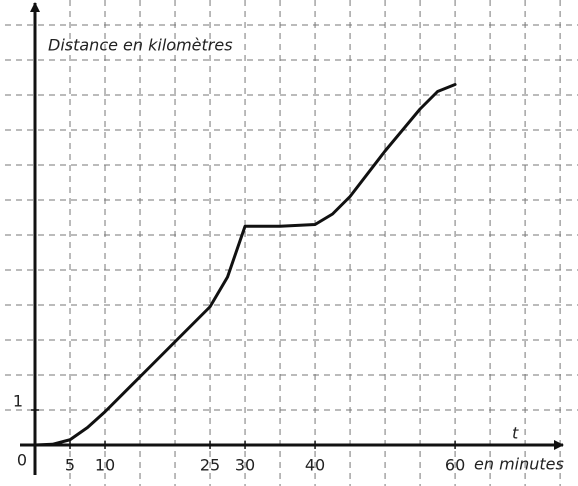 The image size is (578, 486). Describe the element at coordinates (105, 465) in the screenshot. I see `x-tick-label: 10` at that location.